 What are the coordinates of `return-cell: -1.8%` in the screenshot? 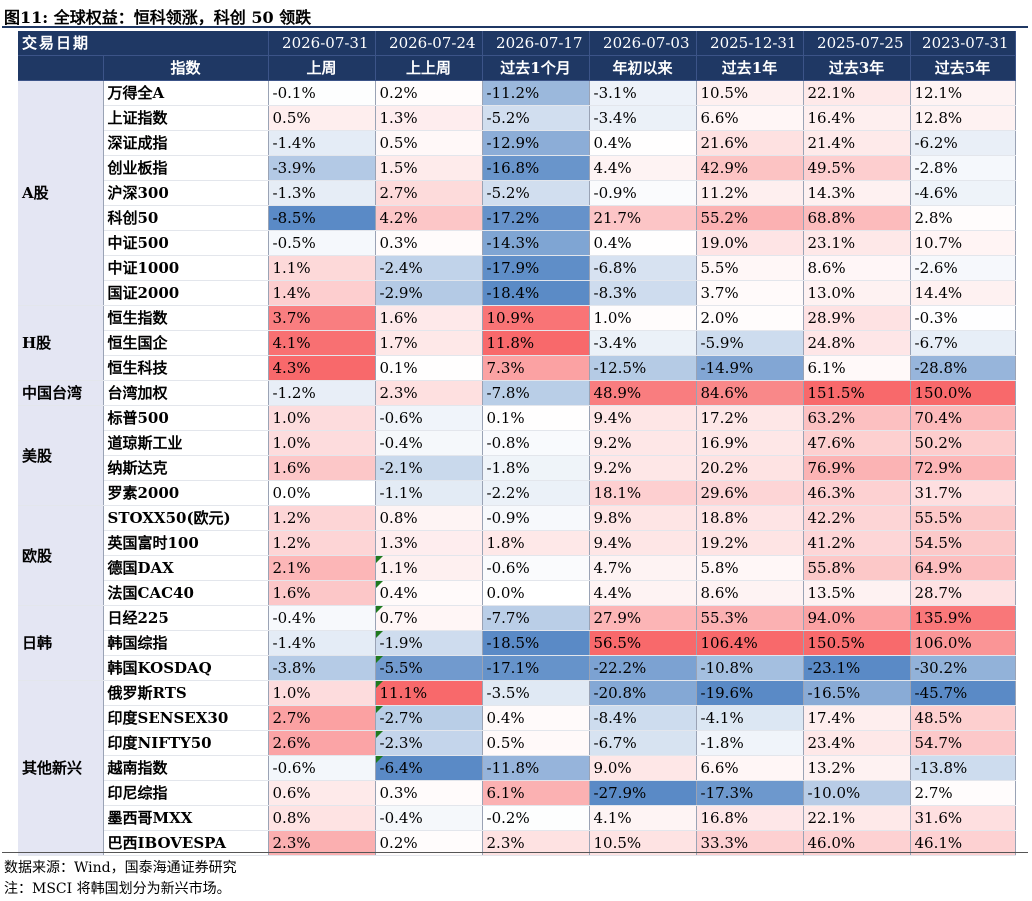 It's located at (750, 743).